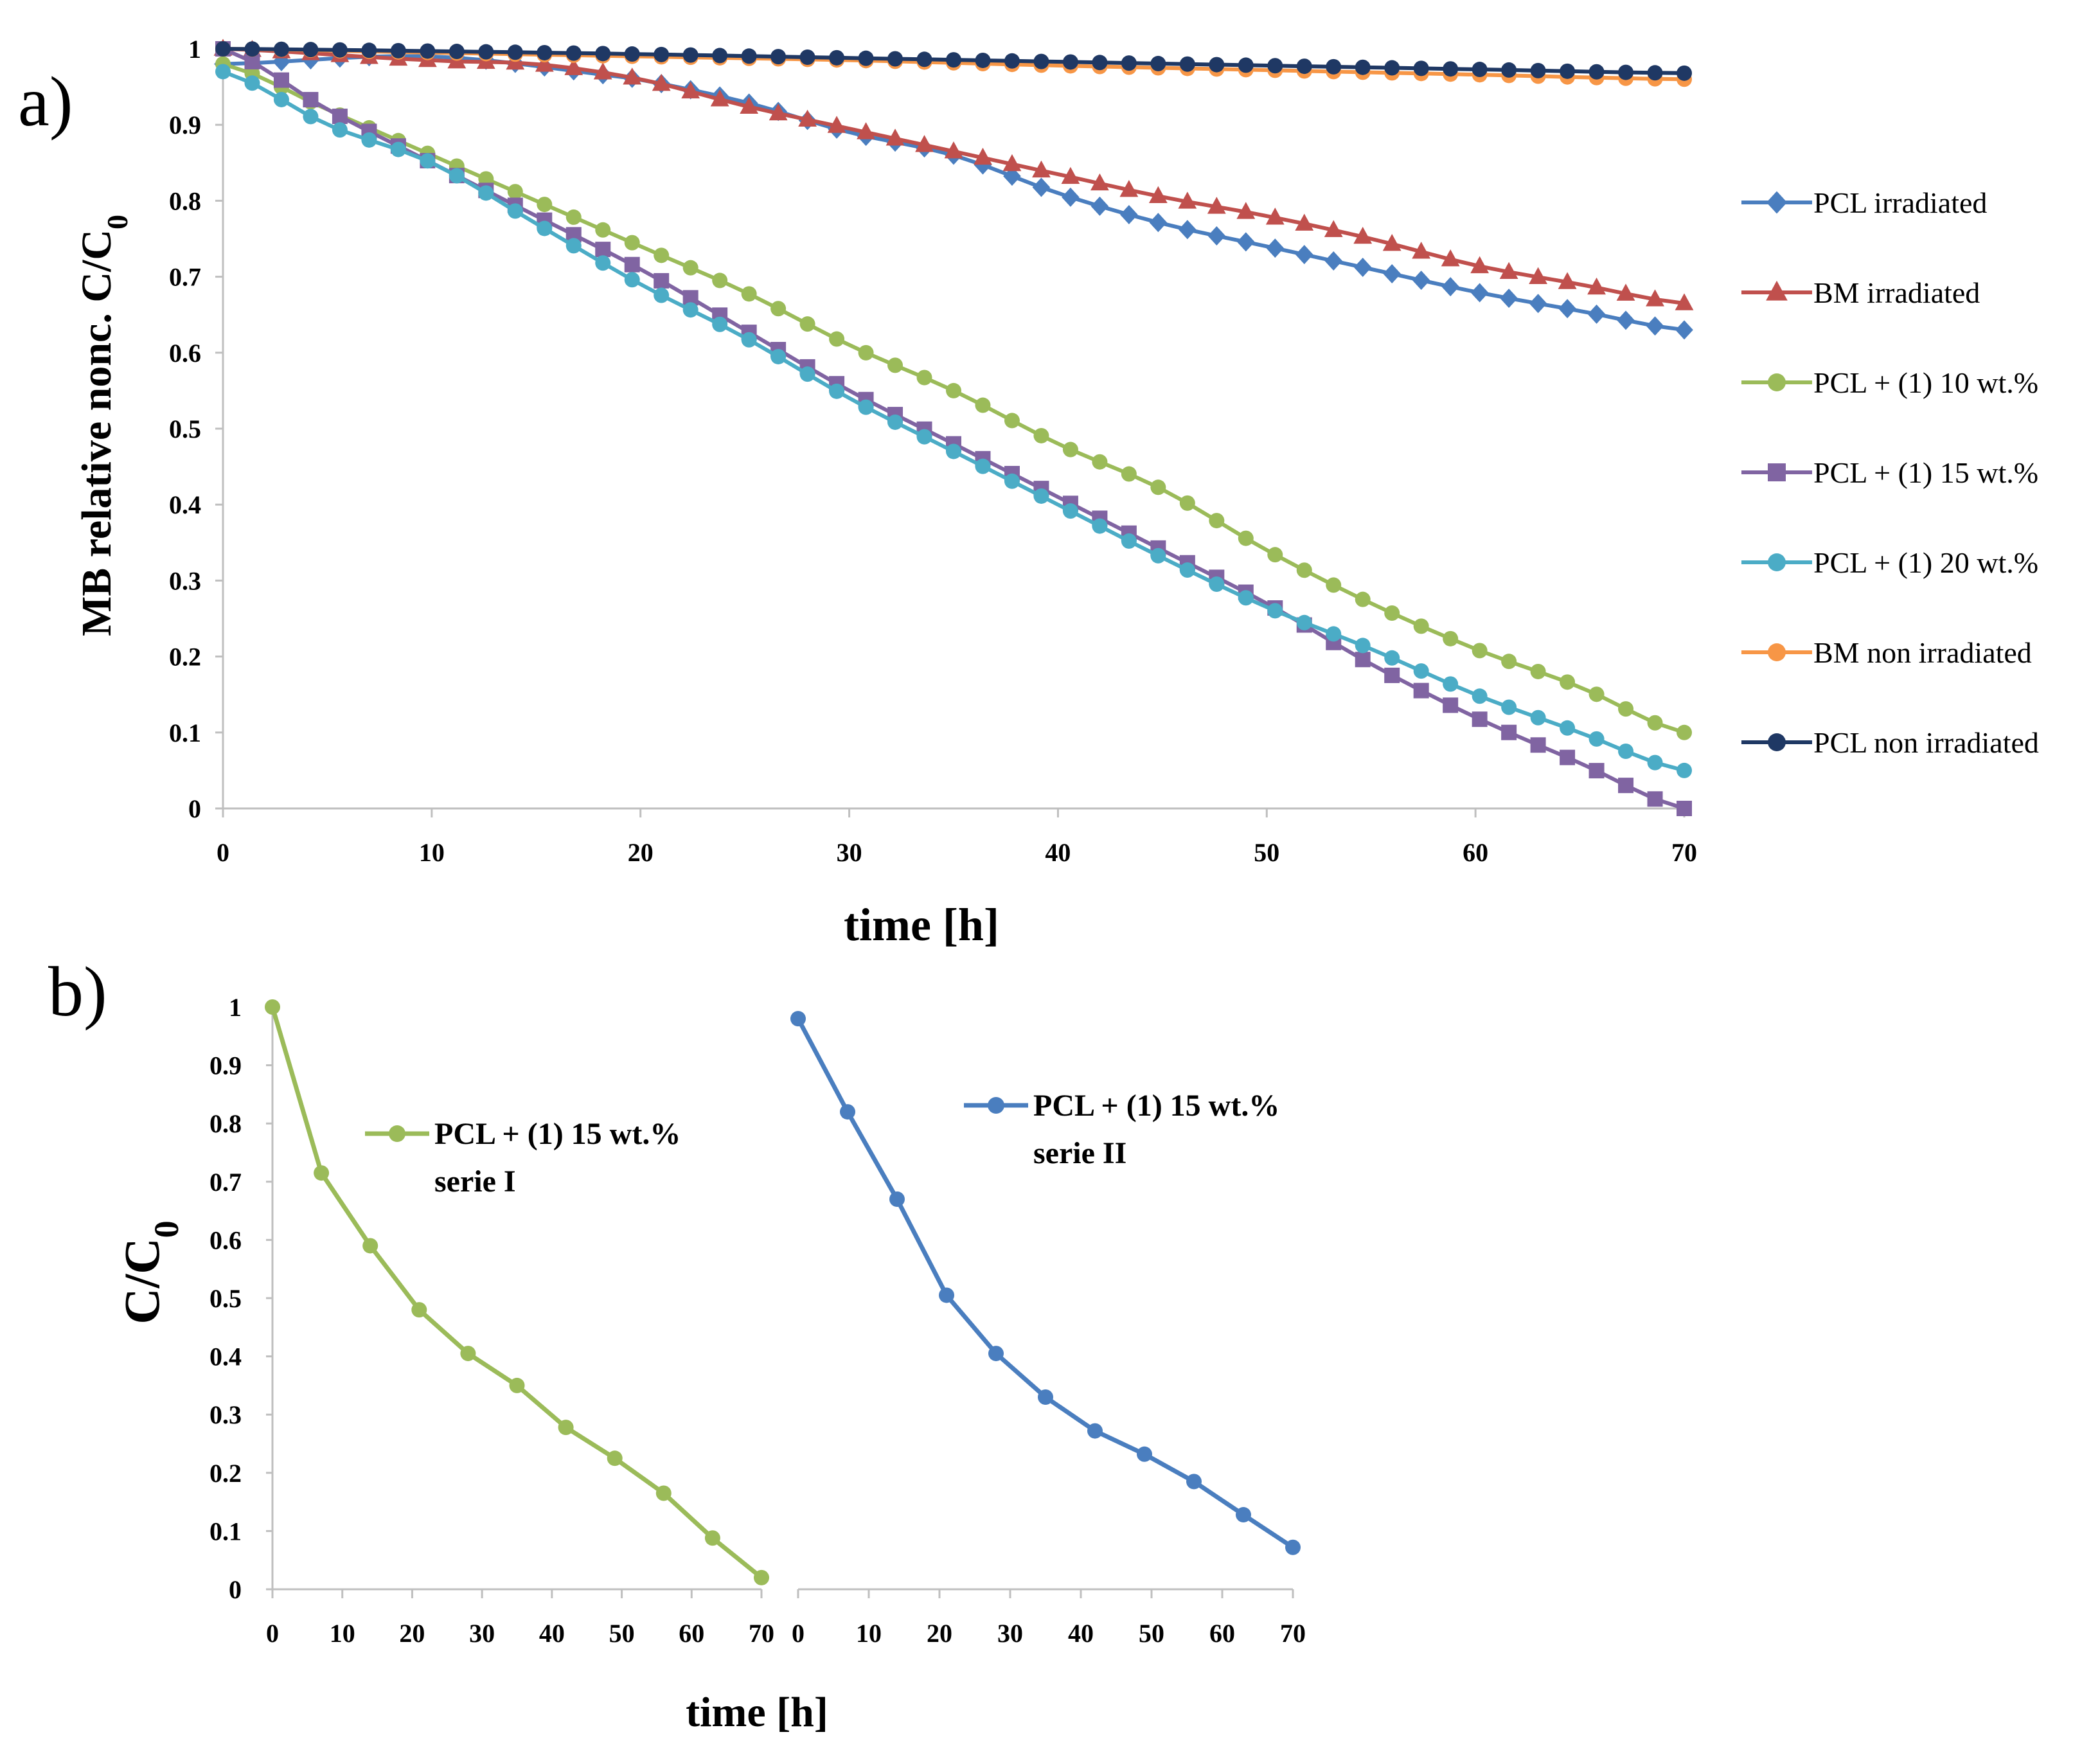 This screenshot has height=1748, width=2100. What do you see at coordinates (953, 193) in the screenshot?
I see `series-line` at bounding box center [953, 193].